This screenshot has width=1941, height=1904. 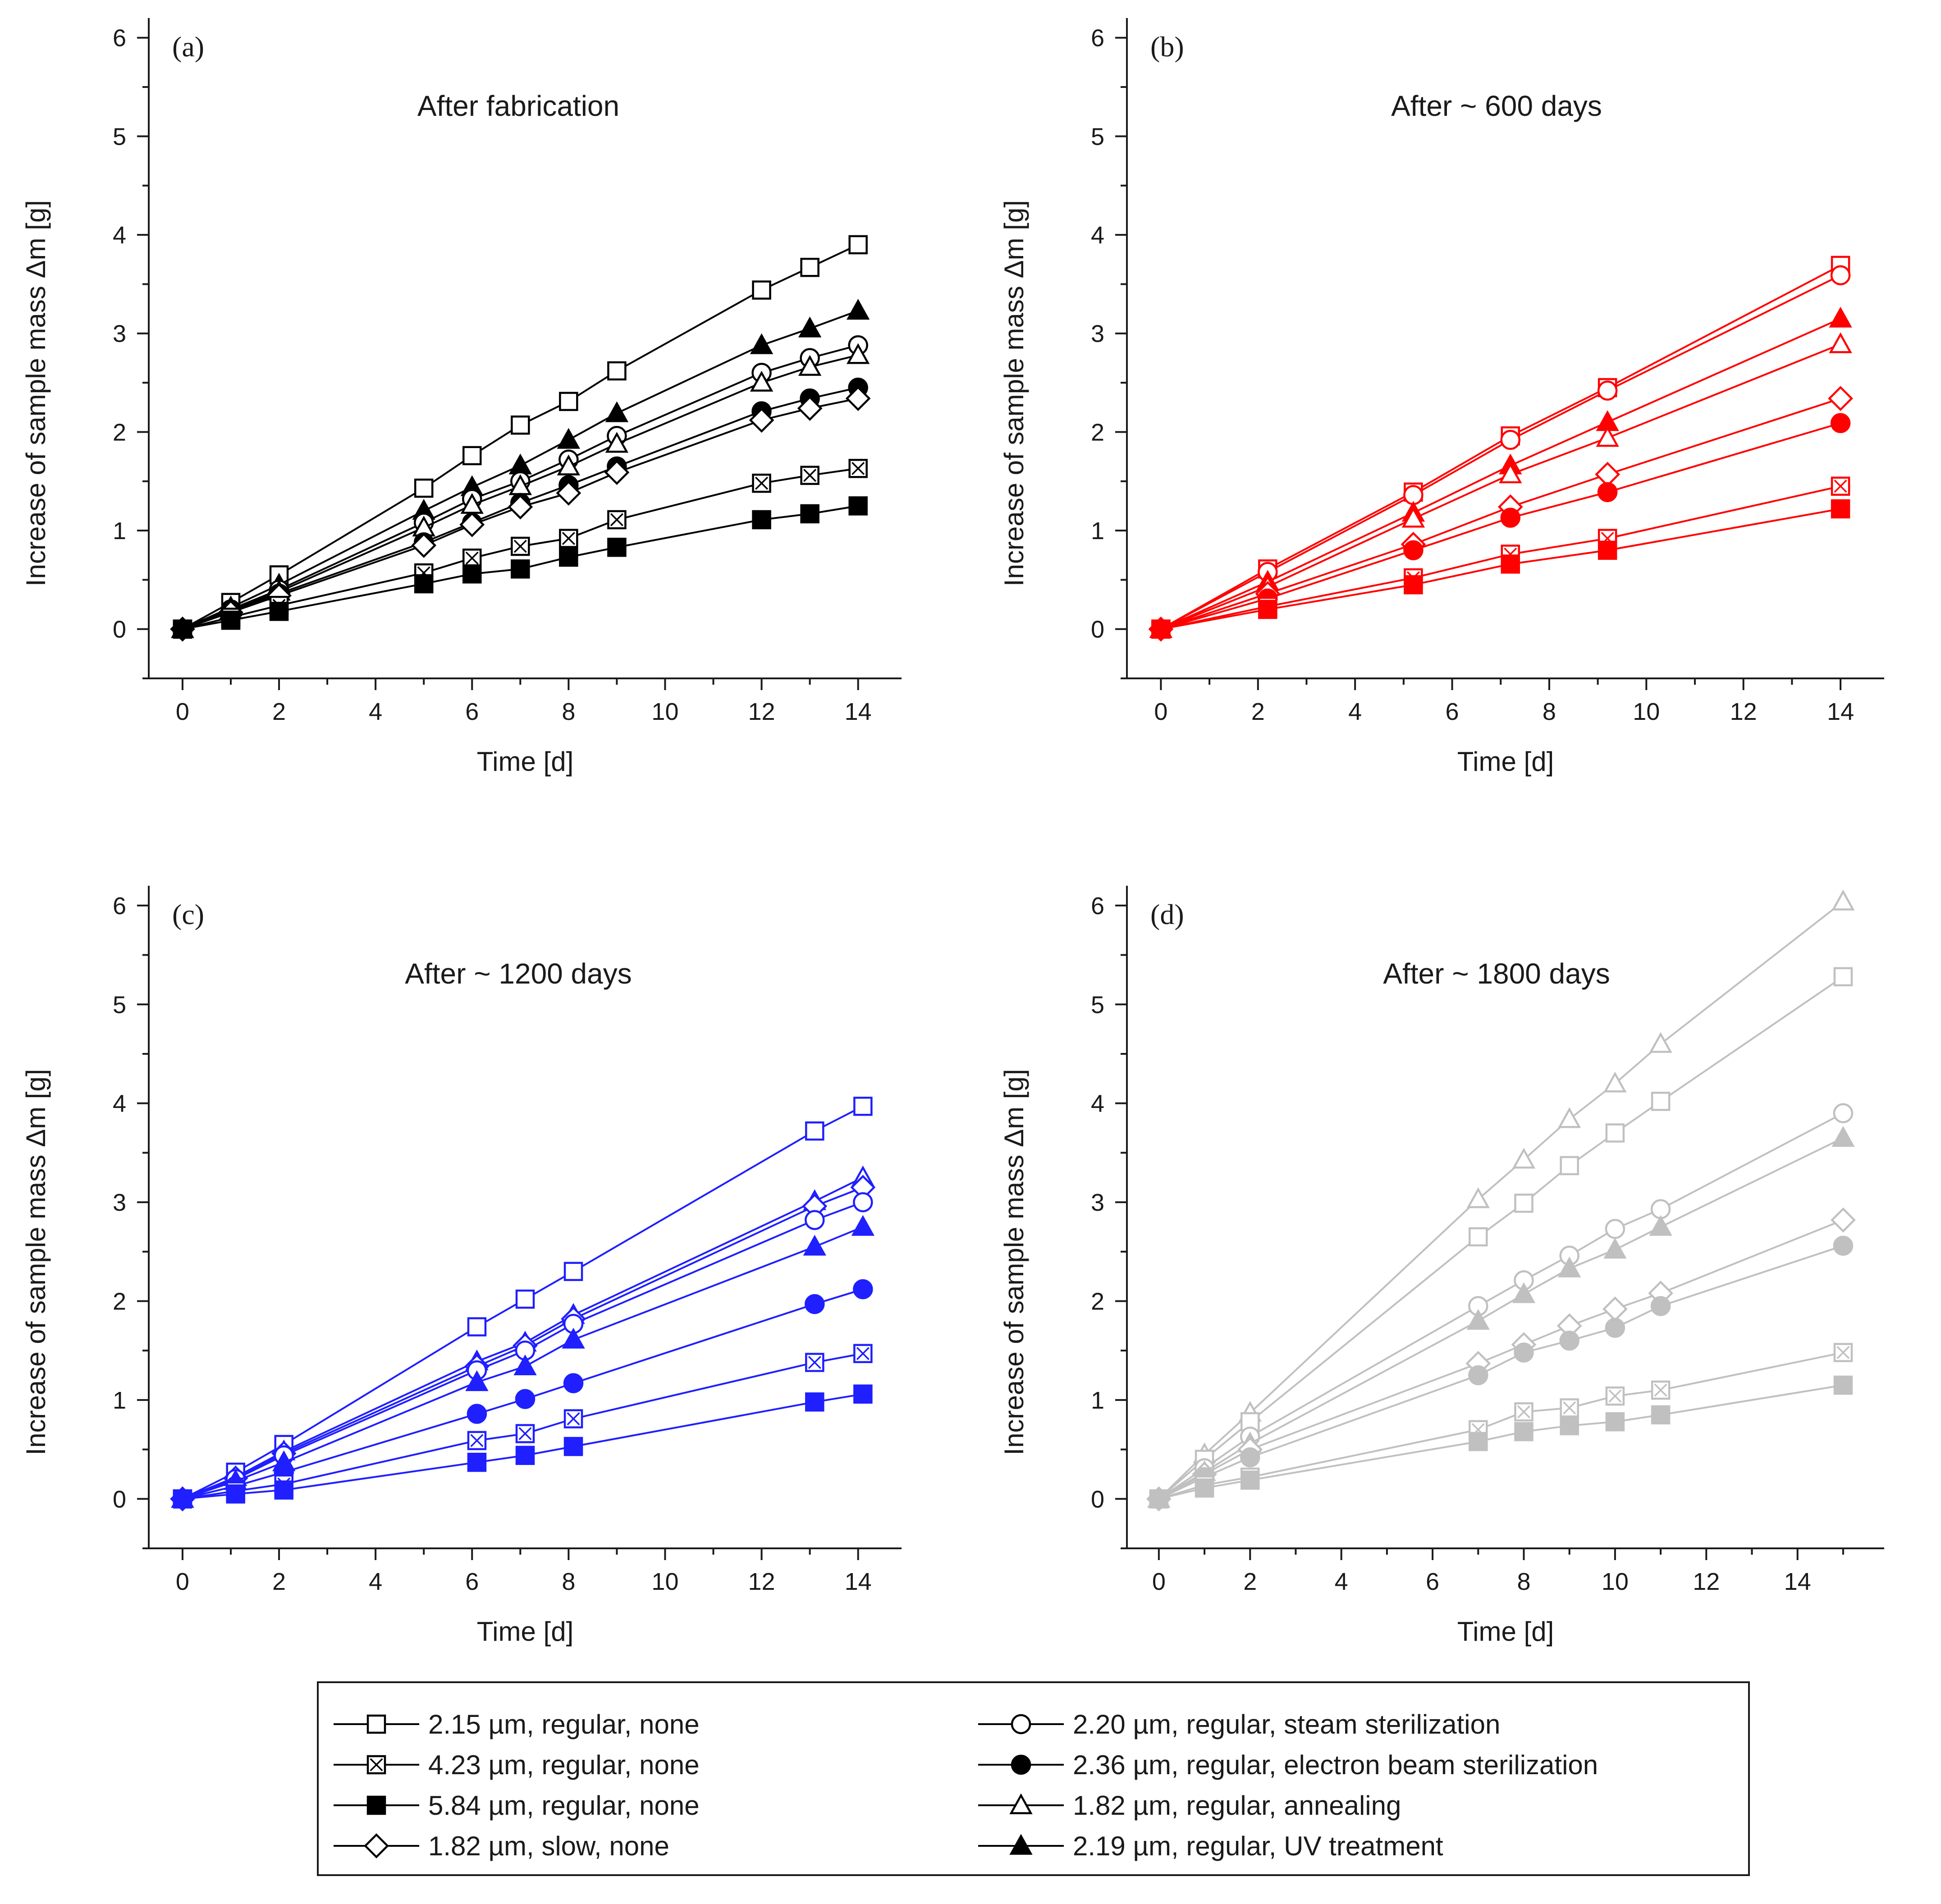 What do you see at coordinates (1097, 1400) in the screenshot?
I see `y-tick-label: 1` at bounding box center [1097, 1400].